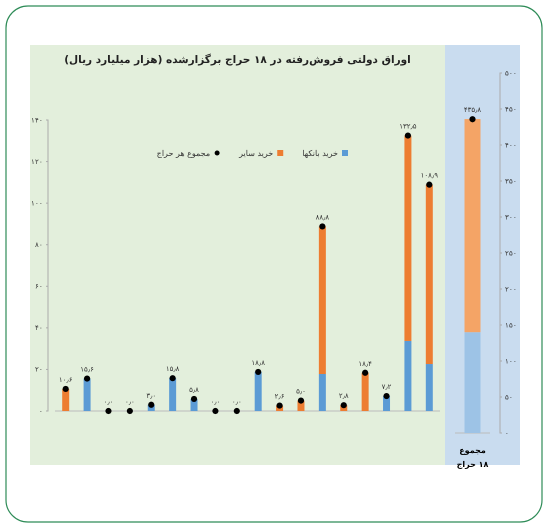 The image size is (548, 528). What do you see at coordinates (237, 59) in the screenshot?
I see `chart-title: اوراق دولتی فروش‌رفته در ۱۸ حراج برگزارشده (هزار میلیارد ریال)` at bounding box center [237, 59].